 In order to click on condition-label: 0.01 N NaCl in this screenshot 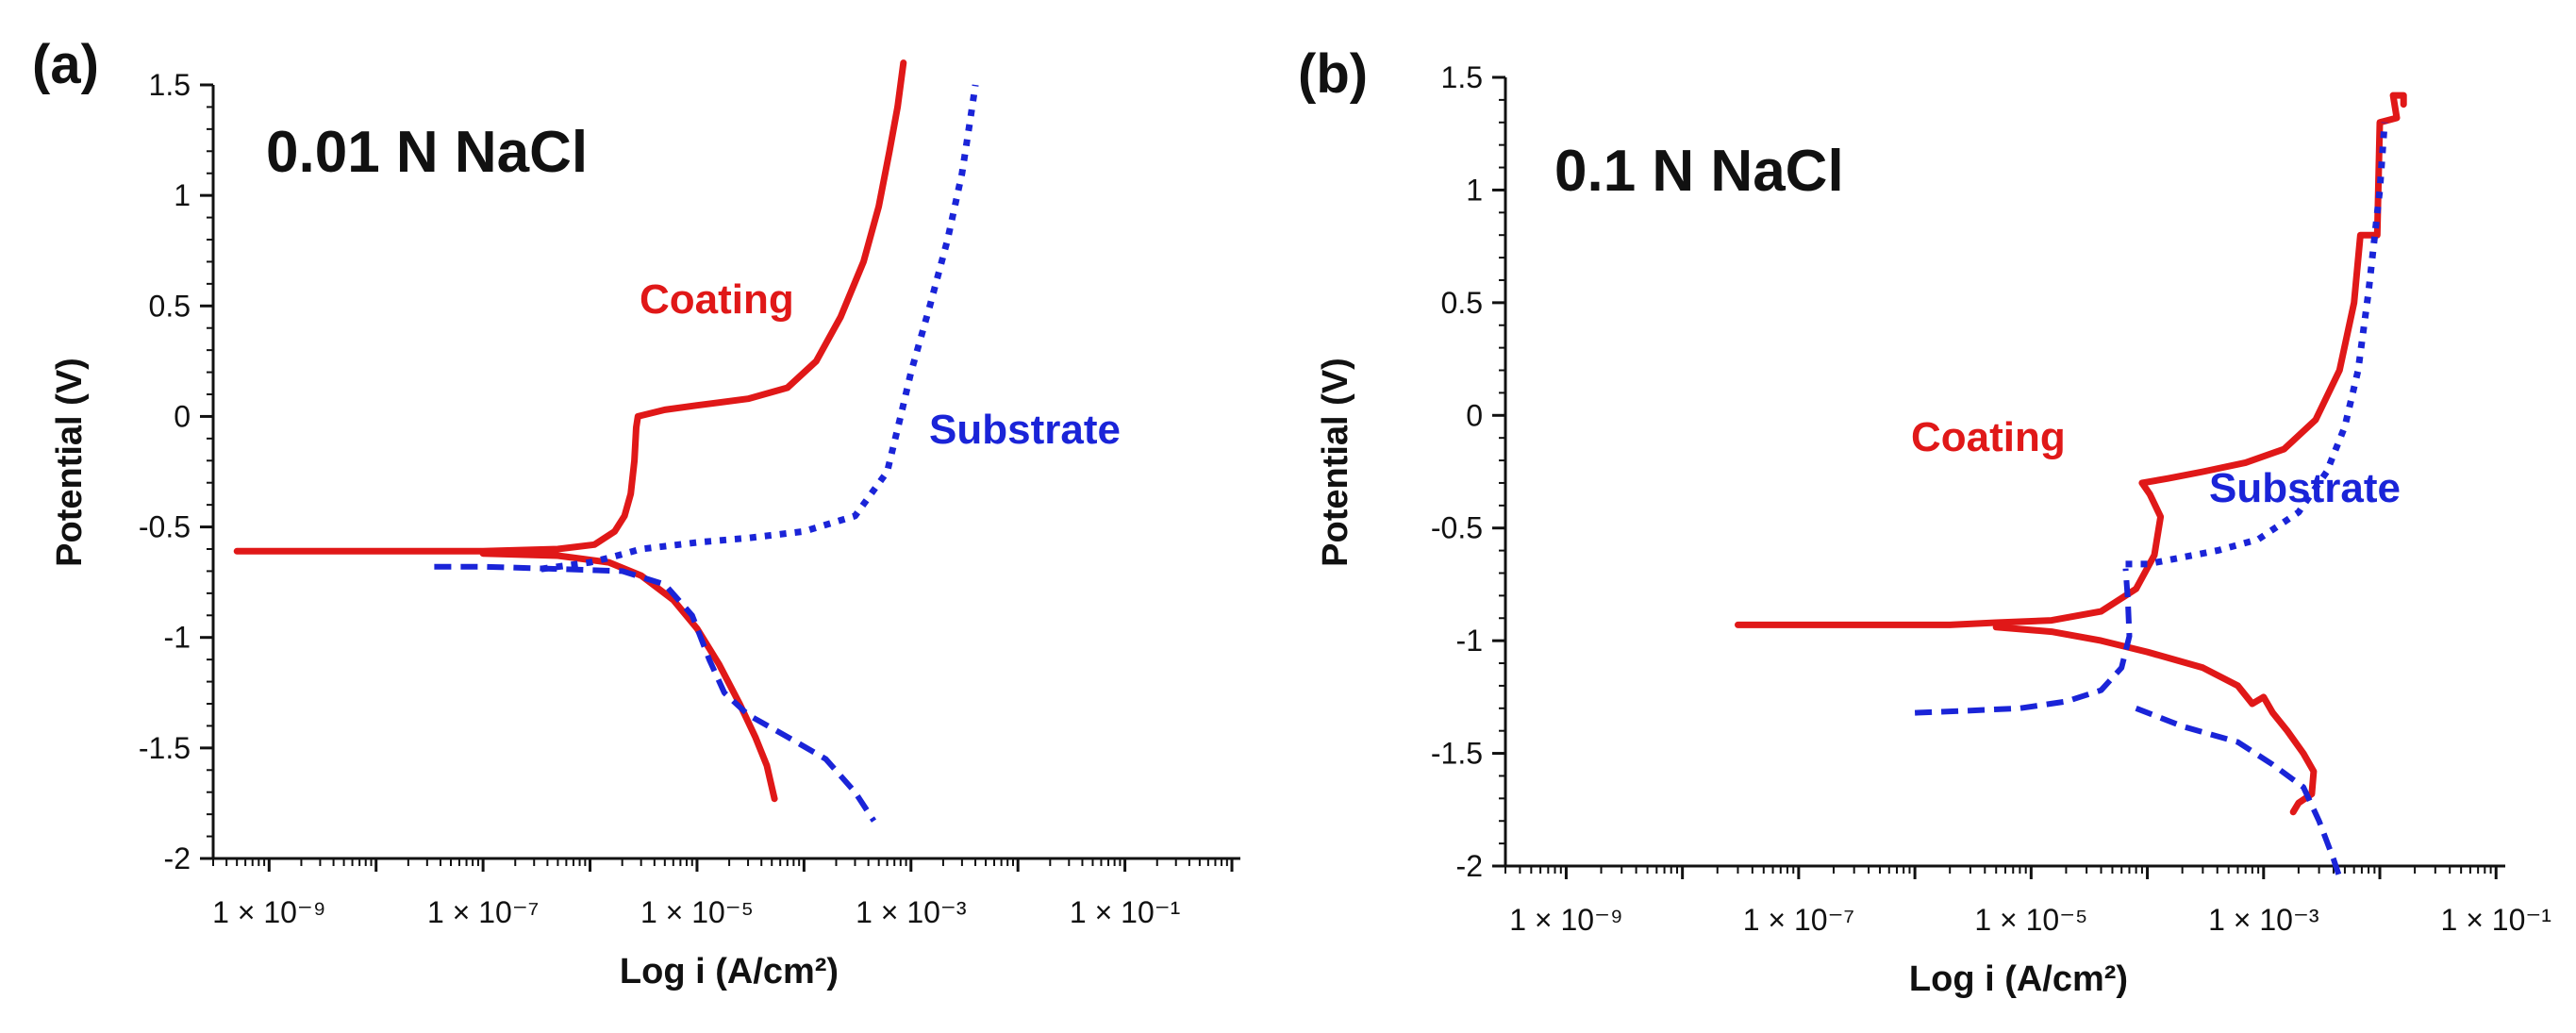, I will do `click(427, 153)`.